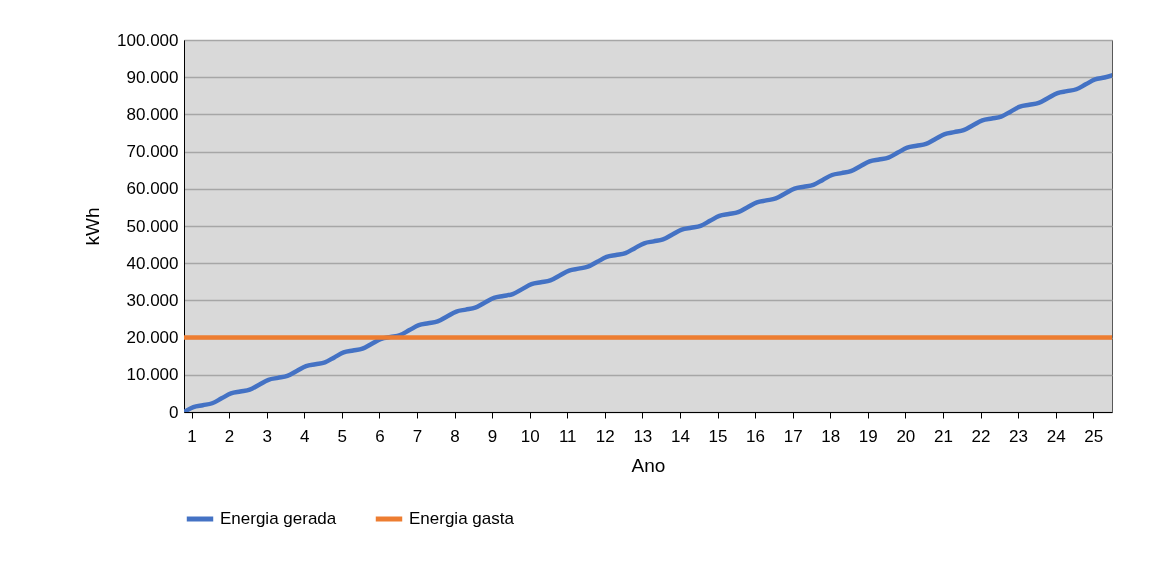 This screenshot has height=588, width=1157. Describe the element at coordinates (718, 436) in the screenshot. I see `x-tick-label: 15` at that location.